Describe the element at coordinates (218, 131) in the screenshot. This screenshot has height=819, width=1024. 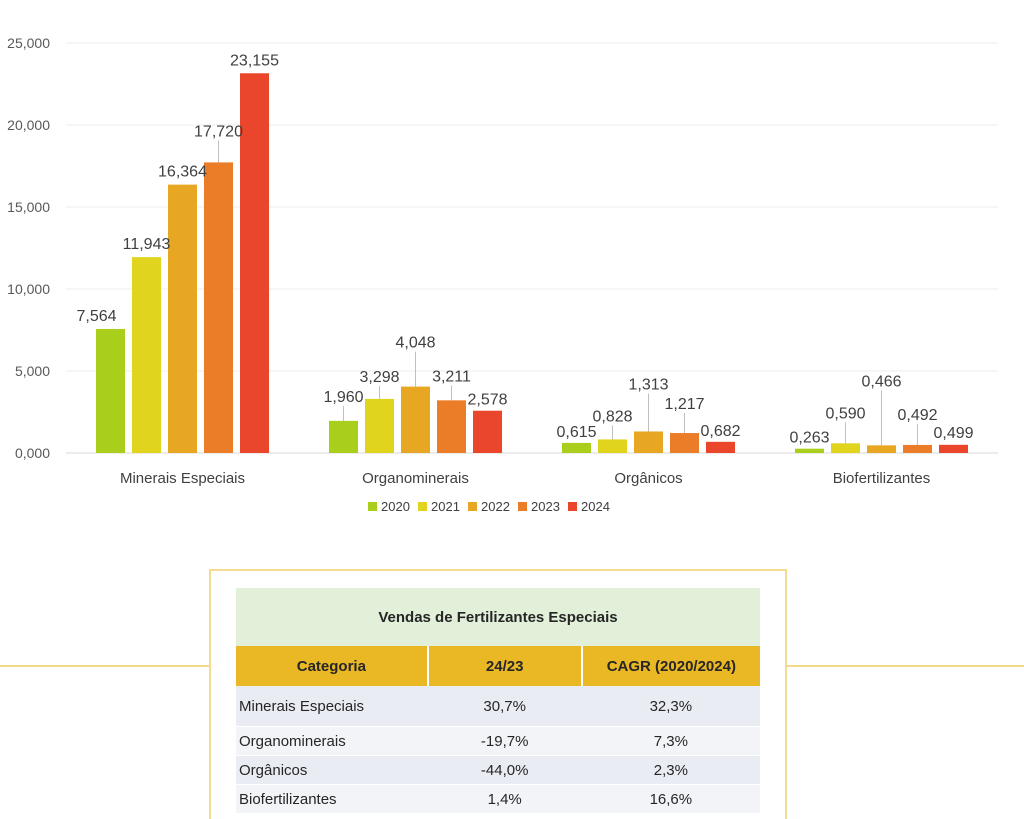
I see `data-label: 17,720` at that location.